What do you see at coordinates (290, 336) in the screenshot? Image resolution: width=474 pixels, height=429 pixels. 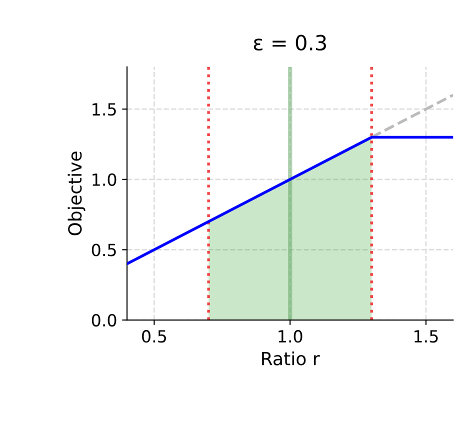 I see `x-tick-label: 1.0` at bounding box center [290, 336].